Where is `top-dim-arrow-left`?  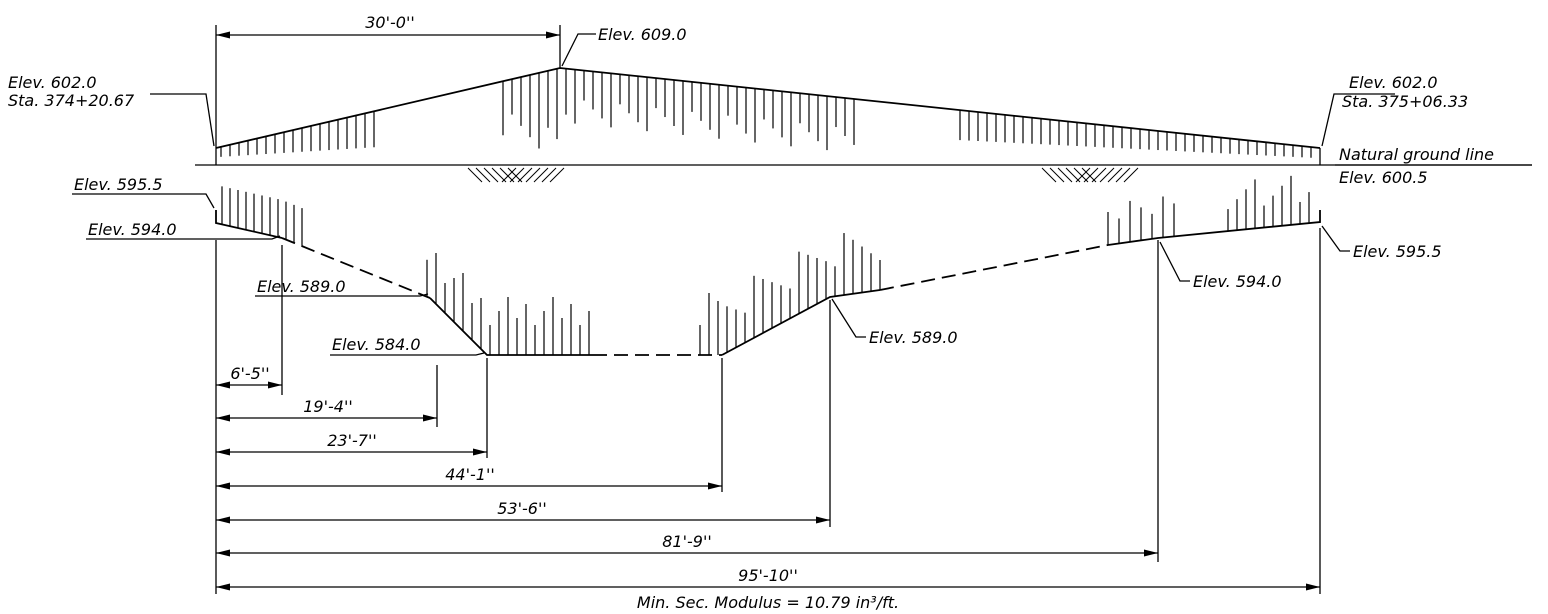
top-dim-arrow-left is located at coordinates (223, 35).